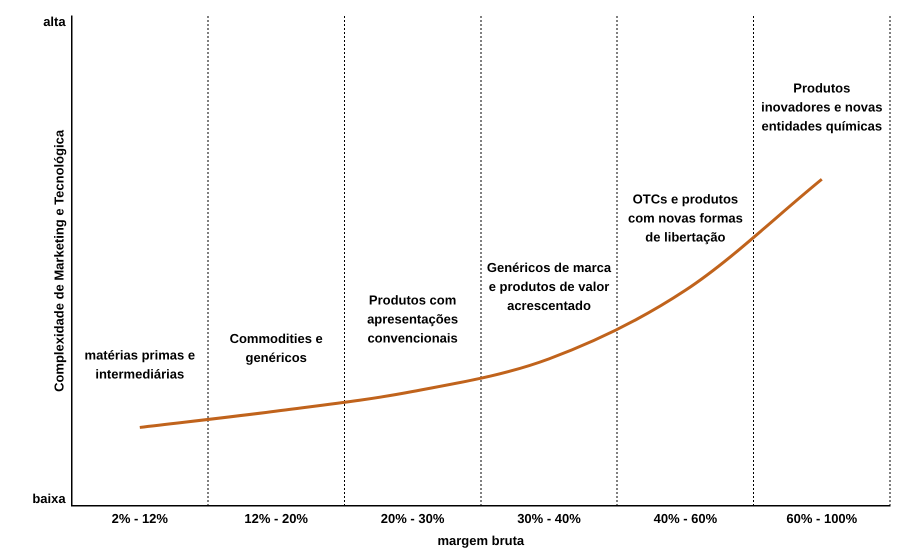  What do you see at coordinates (821, 107) in the screenshot?
I see `text: Produtos inovadores e novas entidades químicas` at bounding box center [821, 107].